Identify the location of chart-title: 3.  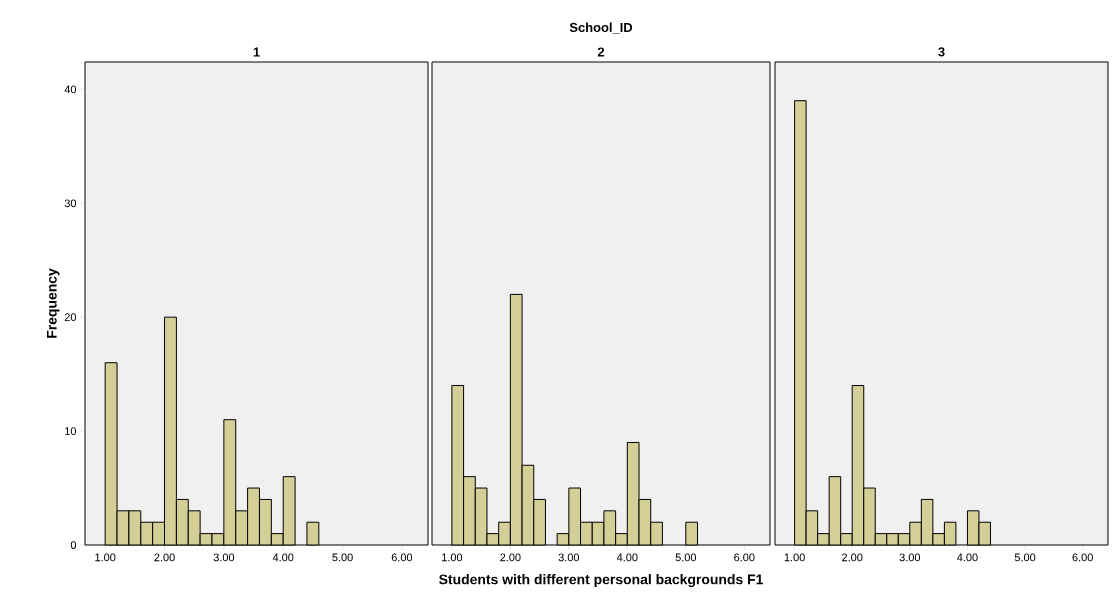
(941, 52).